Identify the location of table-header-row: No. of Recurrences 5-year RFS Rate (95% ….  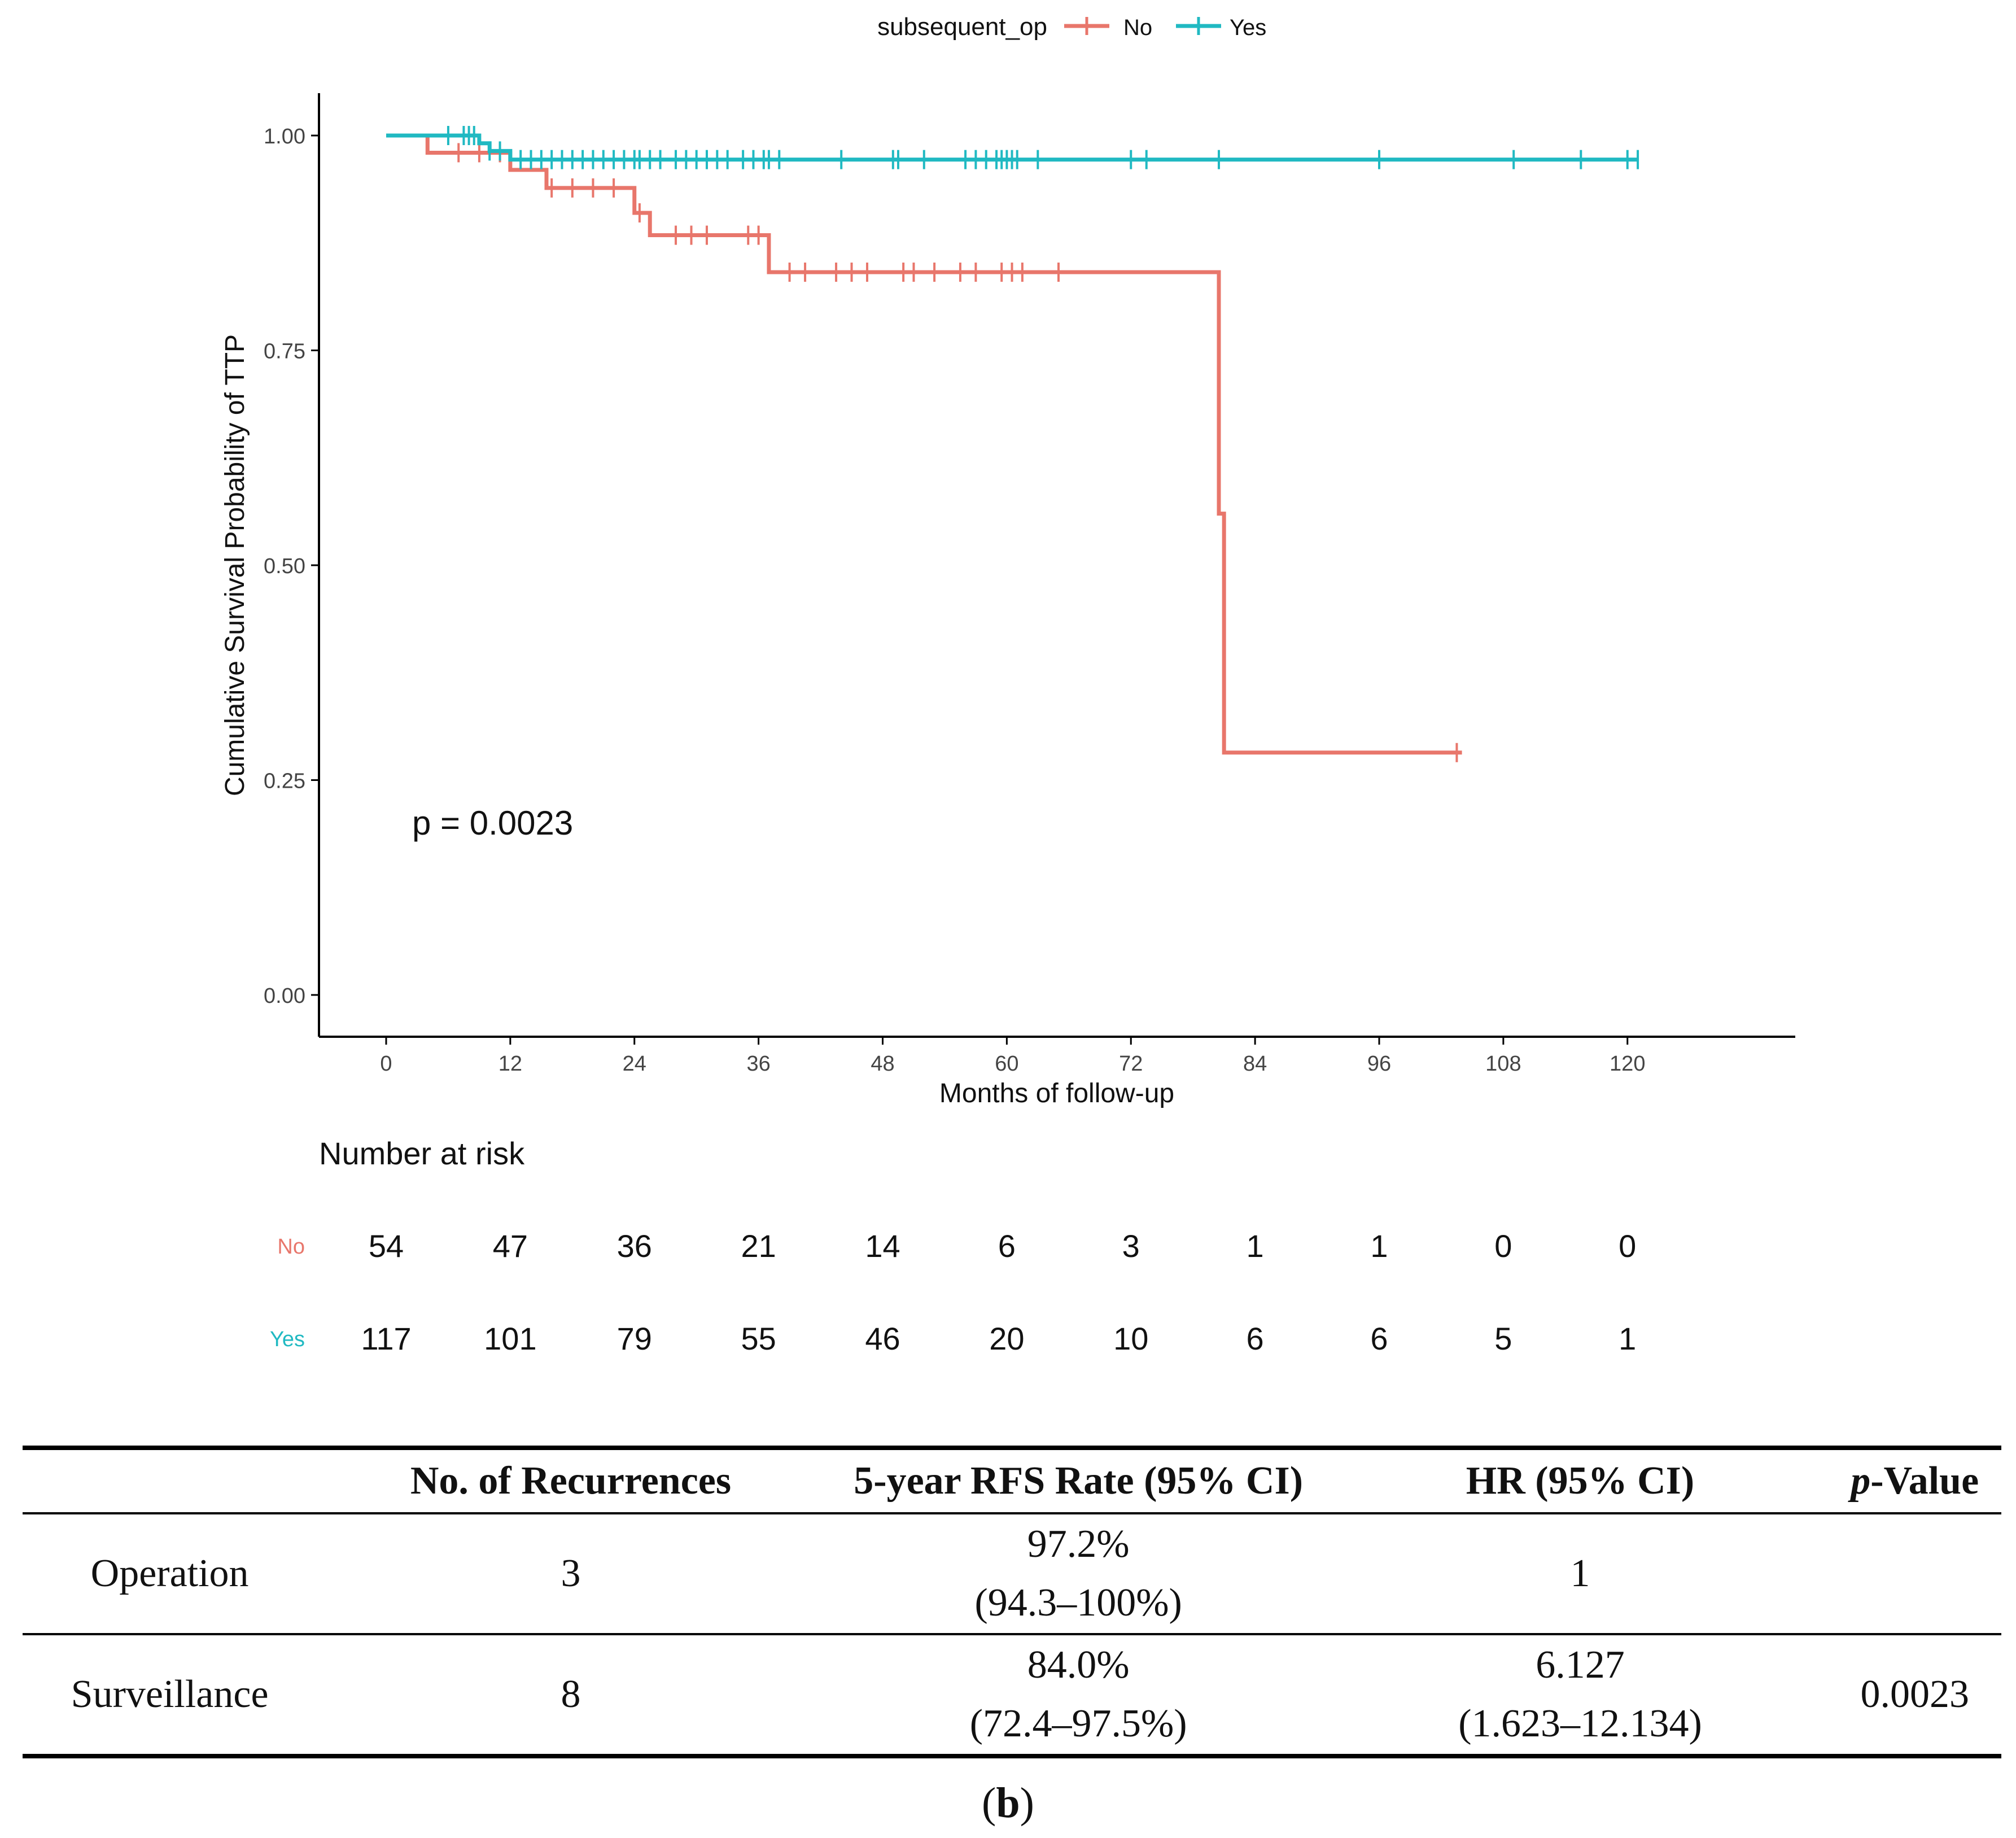
(1012, 1480).